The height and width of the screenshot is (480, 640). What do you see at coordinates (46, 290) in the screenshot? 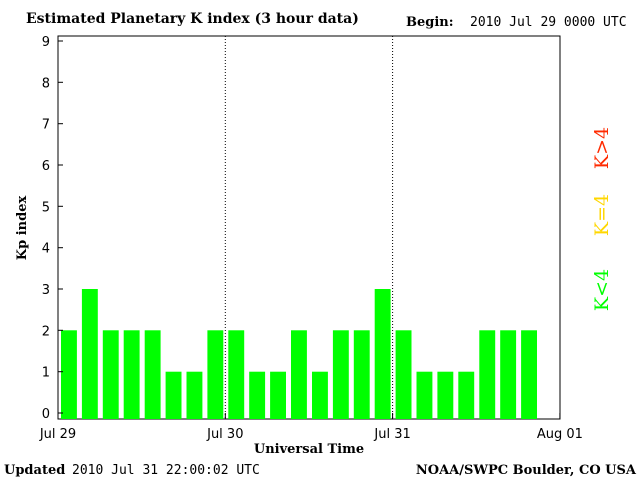
I see `y-tick-label: 3` at bounding box center [46, 290].